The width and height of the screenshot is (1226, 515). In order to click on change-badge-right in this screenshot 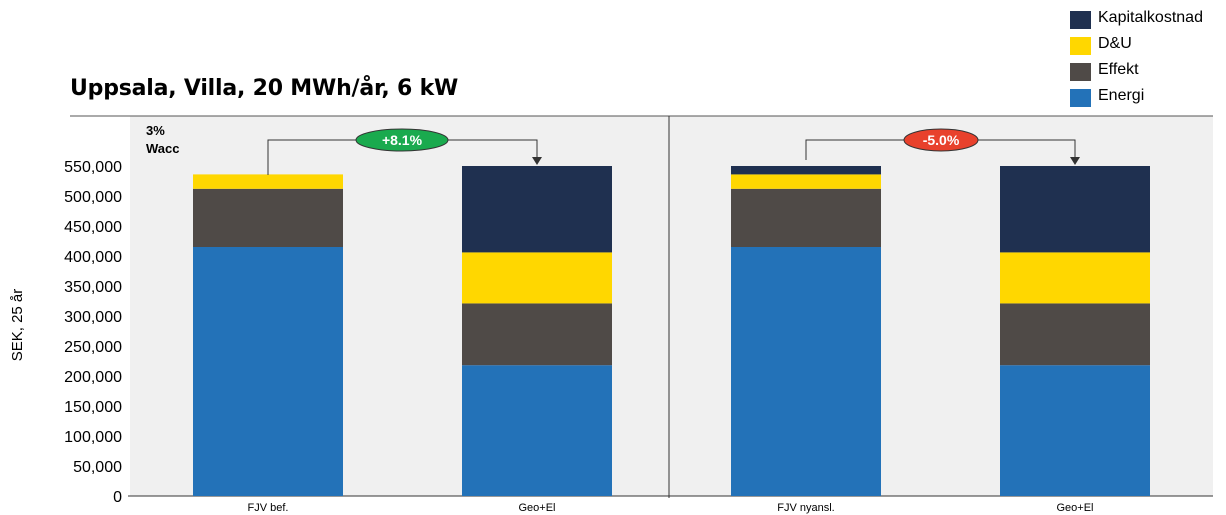, I will do `click(941, 140)`.